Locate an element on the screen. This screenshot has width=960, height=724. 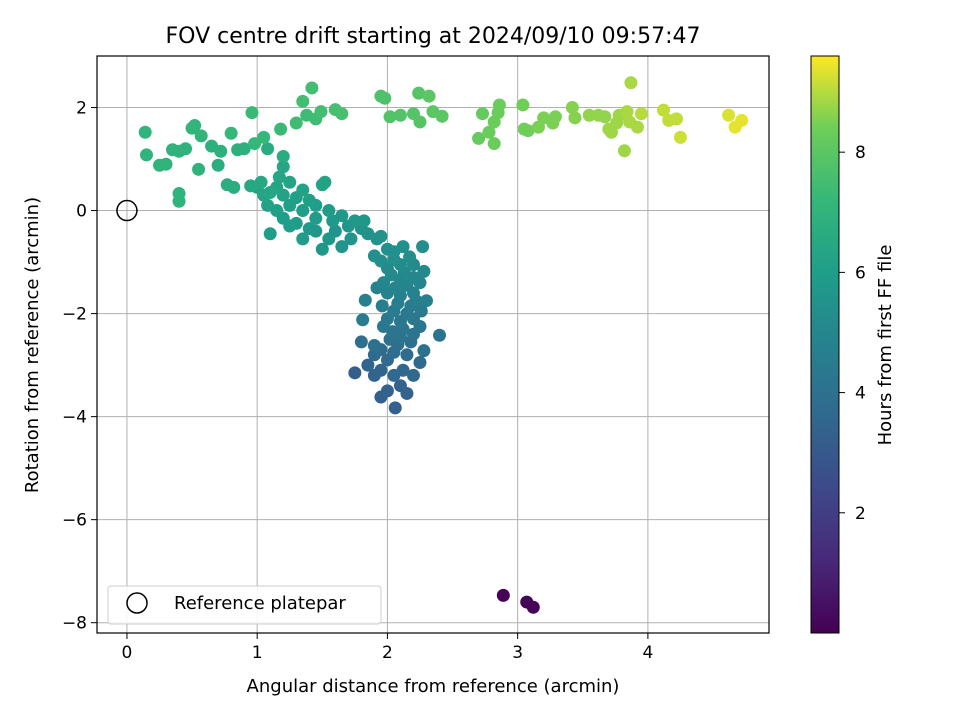
y-tick-label: −2 is located at coordinates (74, 315).